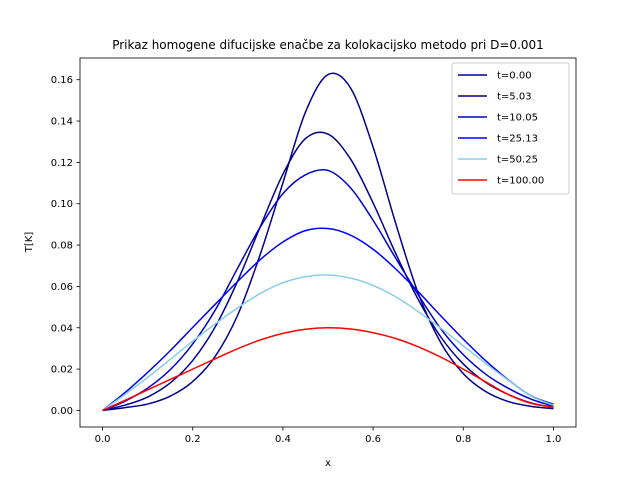 The height and width of the screenshot is (480, 640). I want to click on y-tick-label: 0.02, so click(62, 370).